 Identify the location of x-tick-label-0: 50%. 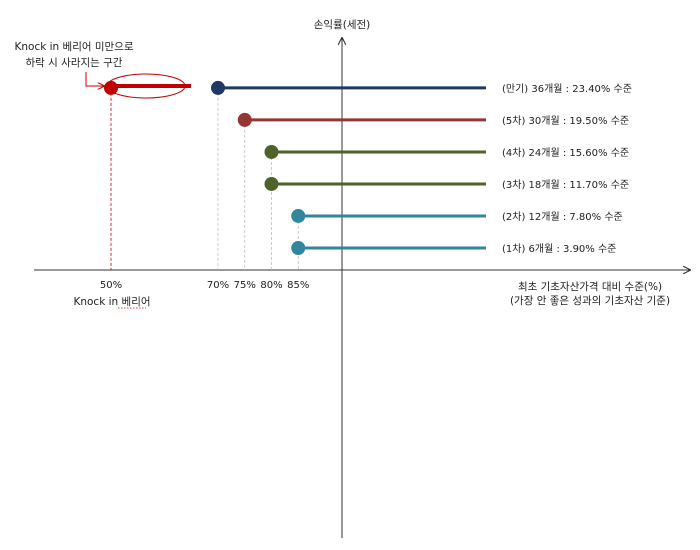
(111, 285).